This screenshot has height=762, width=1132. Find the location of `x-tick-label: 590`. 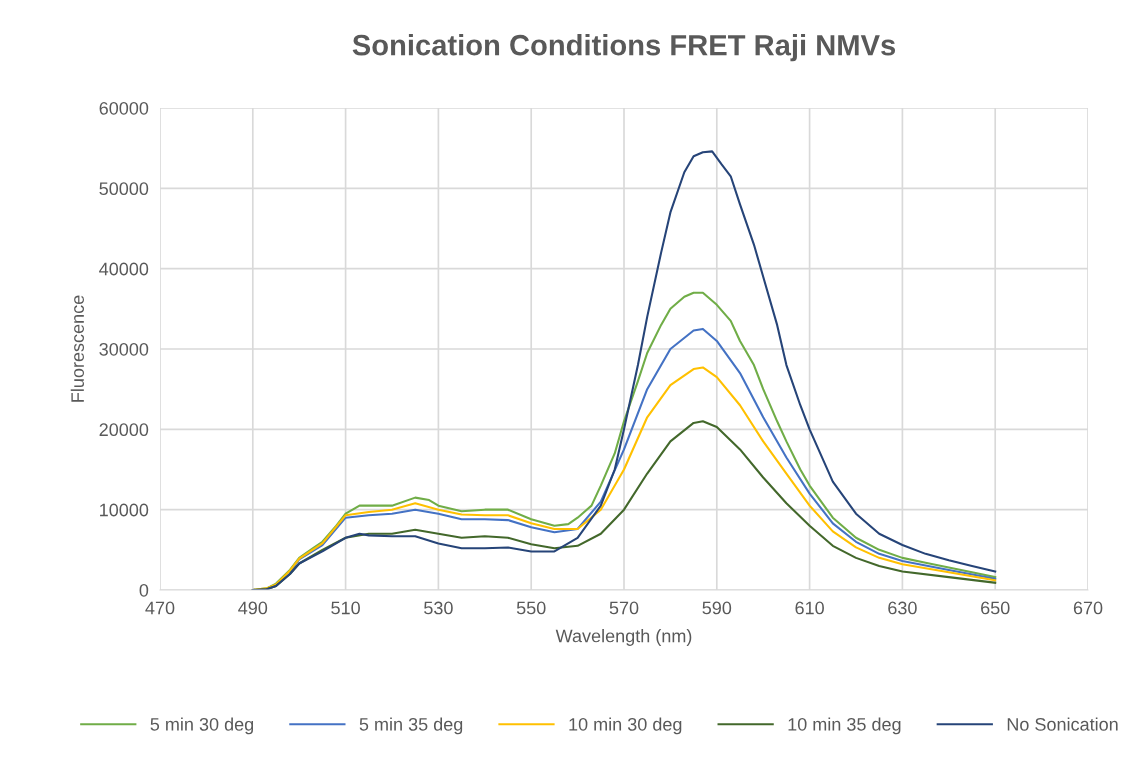

x-tick-label: 590 is located at coordinates (717, 608).